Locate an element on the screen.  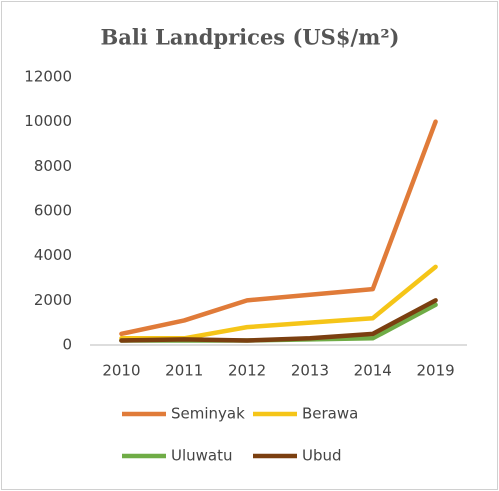
chart-title: Bali Landprices (US$/m²) is located at coordinates (249, 37).